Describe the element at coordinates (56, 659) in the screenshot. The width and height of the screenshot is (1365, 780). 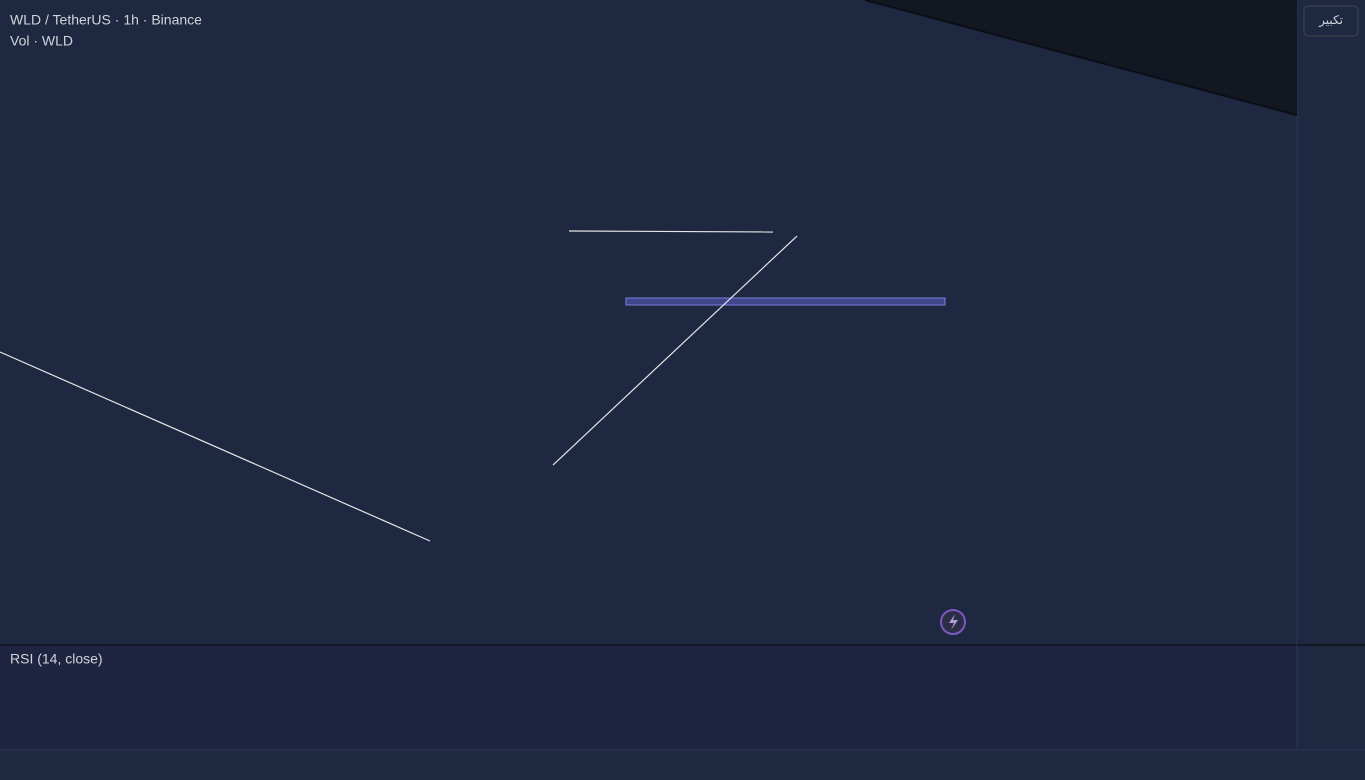
I see `rsi-title: RSI (14, close)` at that location.